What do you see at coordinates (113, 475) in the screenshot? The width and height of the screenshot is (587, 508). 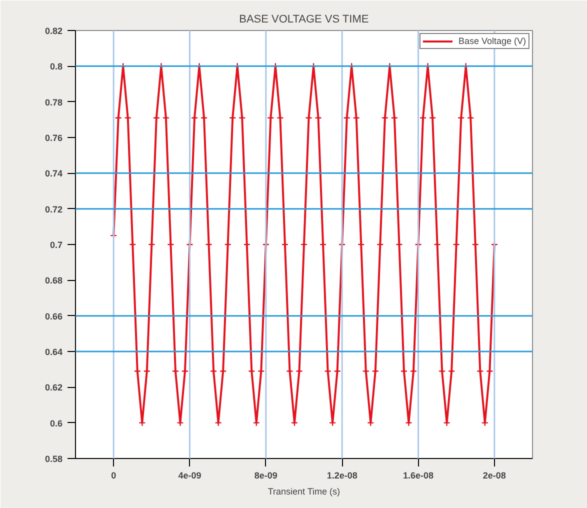 I see `x-tick-label: 0` at bounding box center [113, 475].